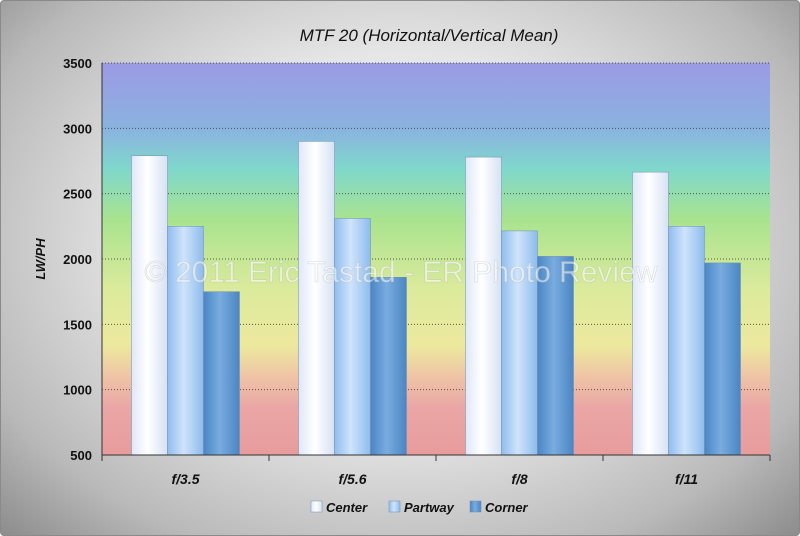 The image size is (800, 536). I want to click on legend-swatch-partway, so click(394, 506).